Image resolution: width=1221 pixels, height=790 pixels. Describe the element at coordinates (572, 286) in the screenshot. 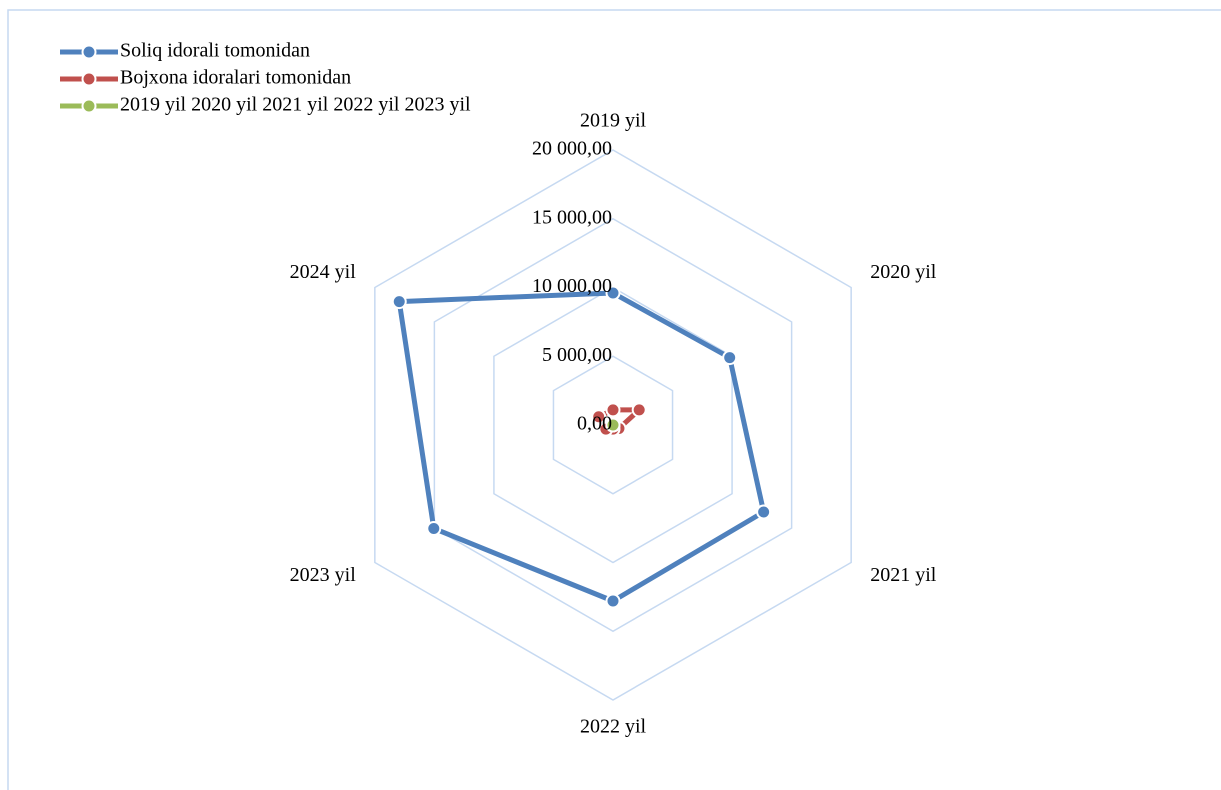

I see `y-tick-label: 10 000,00` at that location.